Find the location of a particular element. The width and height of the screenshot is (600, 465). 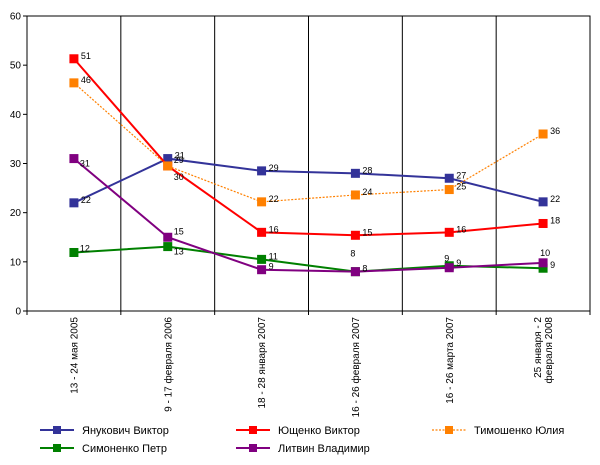

data-label: 46 is located at coordinates (86, 80).